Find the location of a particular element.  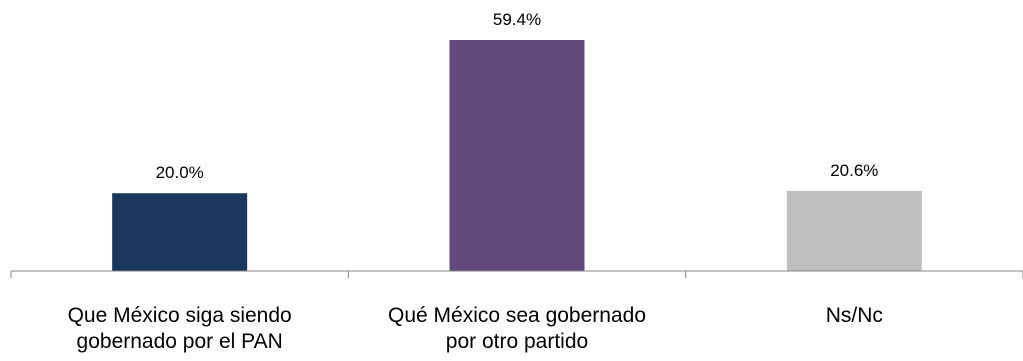

category-label-line: gobernado por el PAN is located at coordinates (180, 341).